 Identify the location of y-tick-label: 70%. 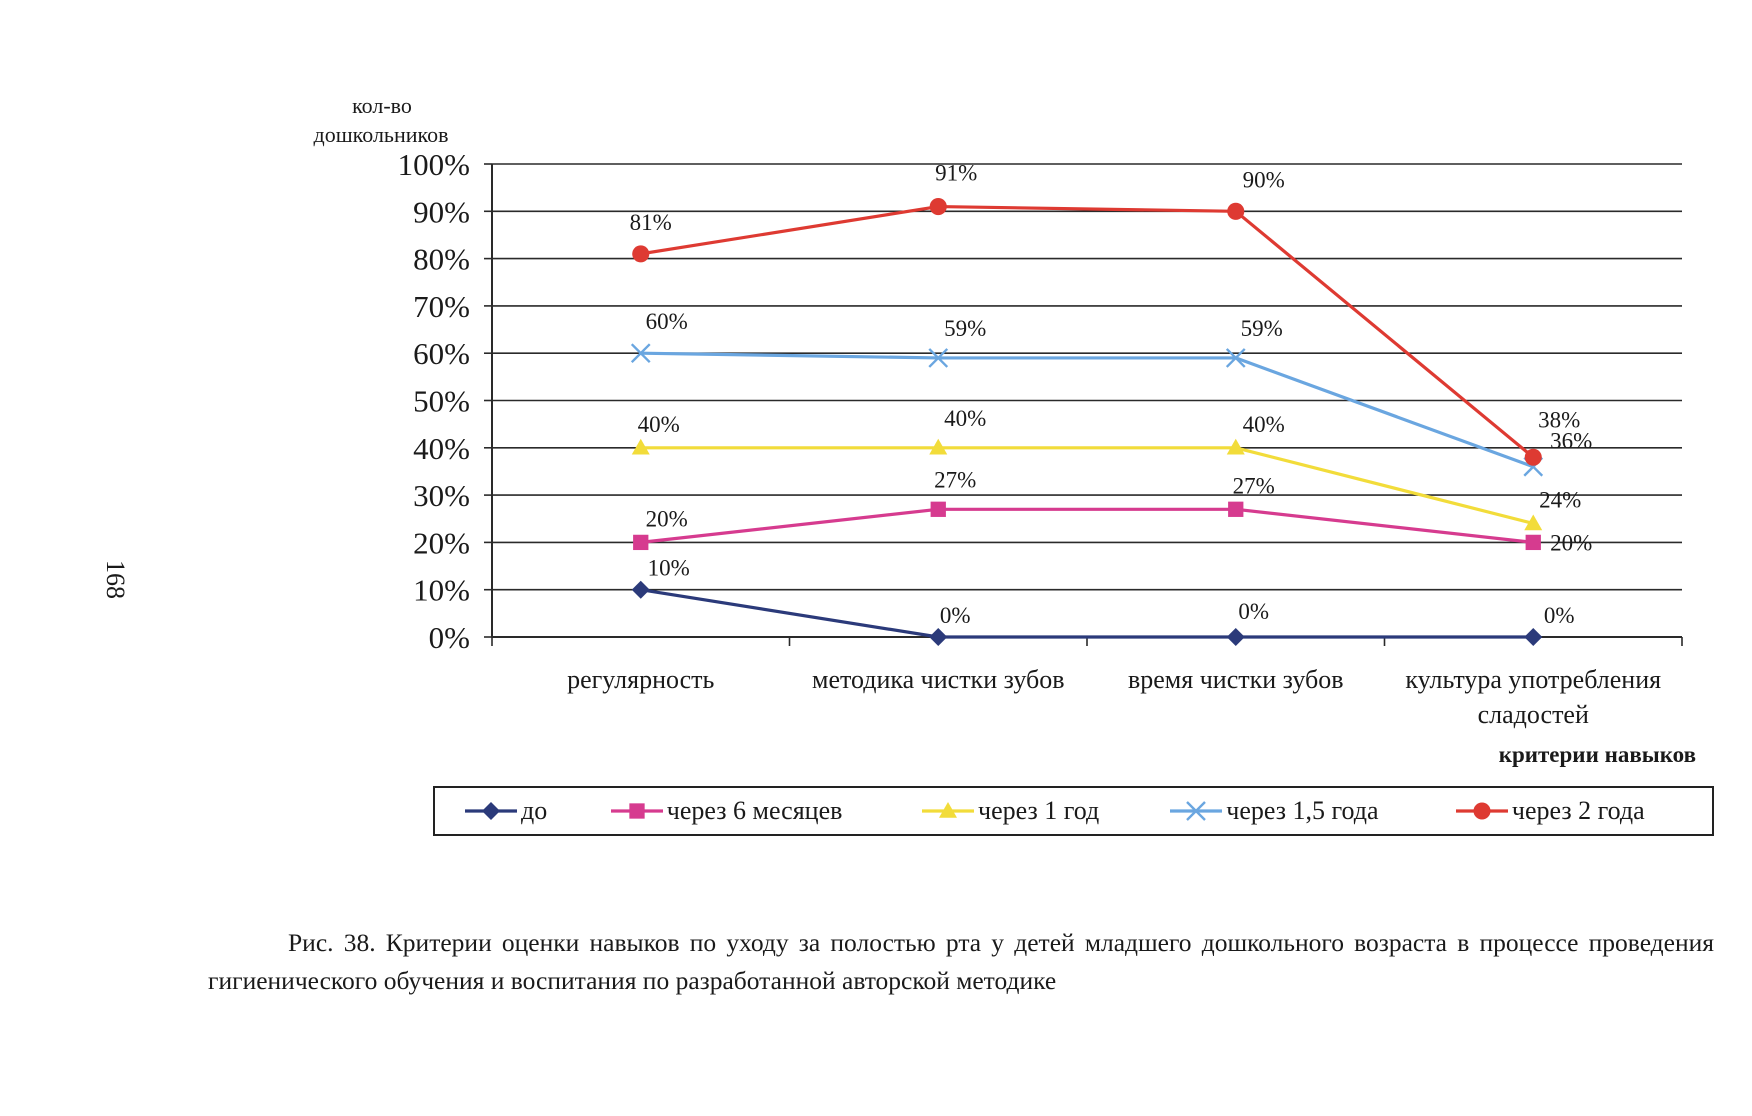
(441, 306).